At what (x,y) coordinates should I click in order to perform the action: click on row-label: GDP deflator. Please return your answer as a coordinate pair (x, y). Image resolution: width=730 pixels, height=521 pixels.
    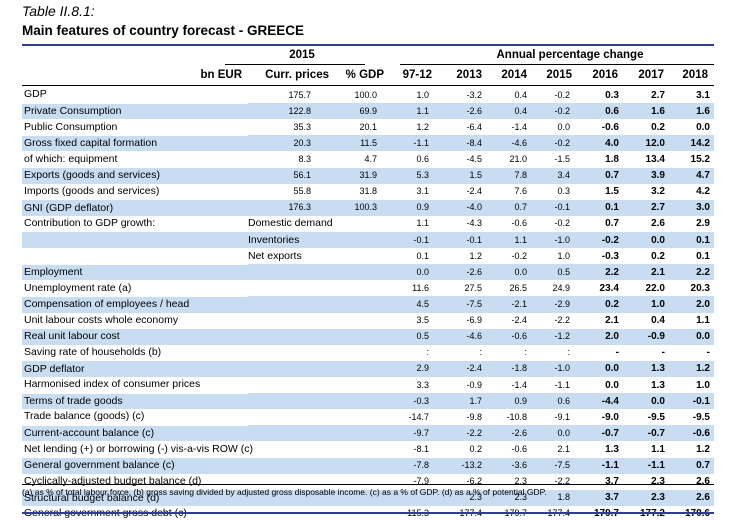
    Looking at the image, I should click on (135, 368).